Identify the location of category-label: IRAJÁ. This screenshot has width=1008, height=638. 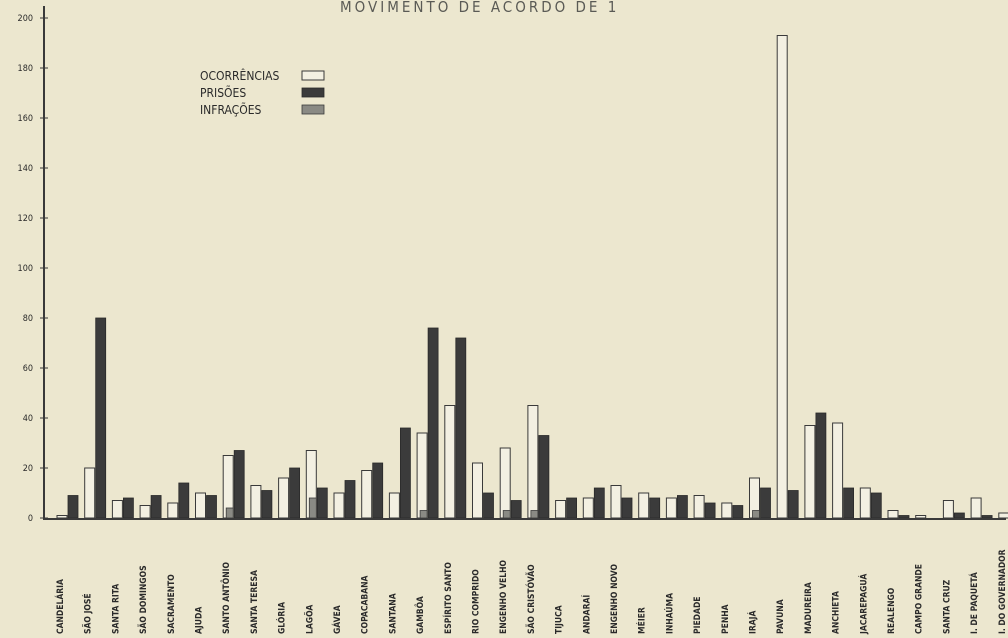
(753, 622).